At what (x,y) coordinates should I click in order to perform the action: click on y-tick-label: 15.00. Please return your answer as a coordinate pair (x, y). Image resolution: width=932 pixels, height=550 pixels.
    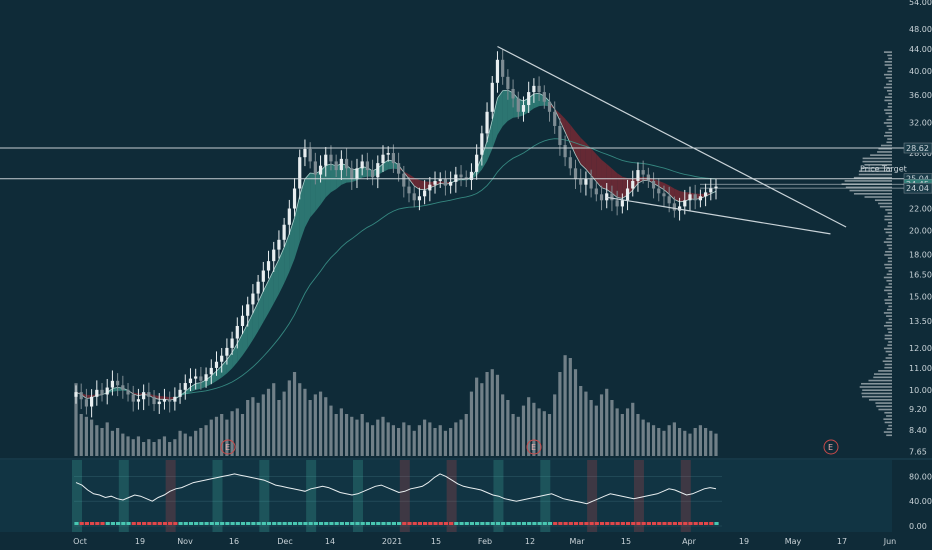
    Looking at the image, I should click on (920, 297).